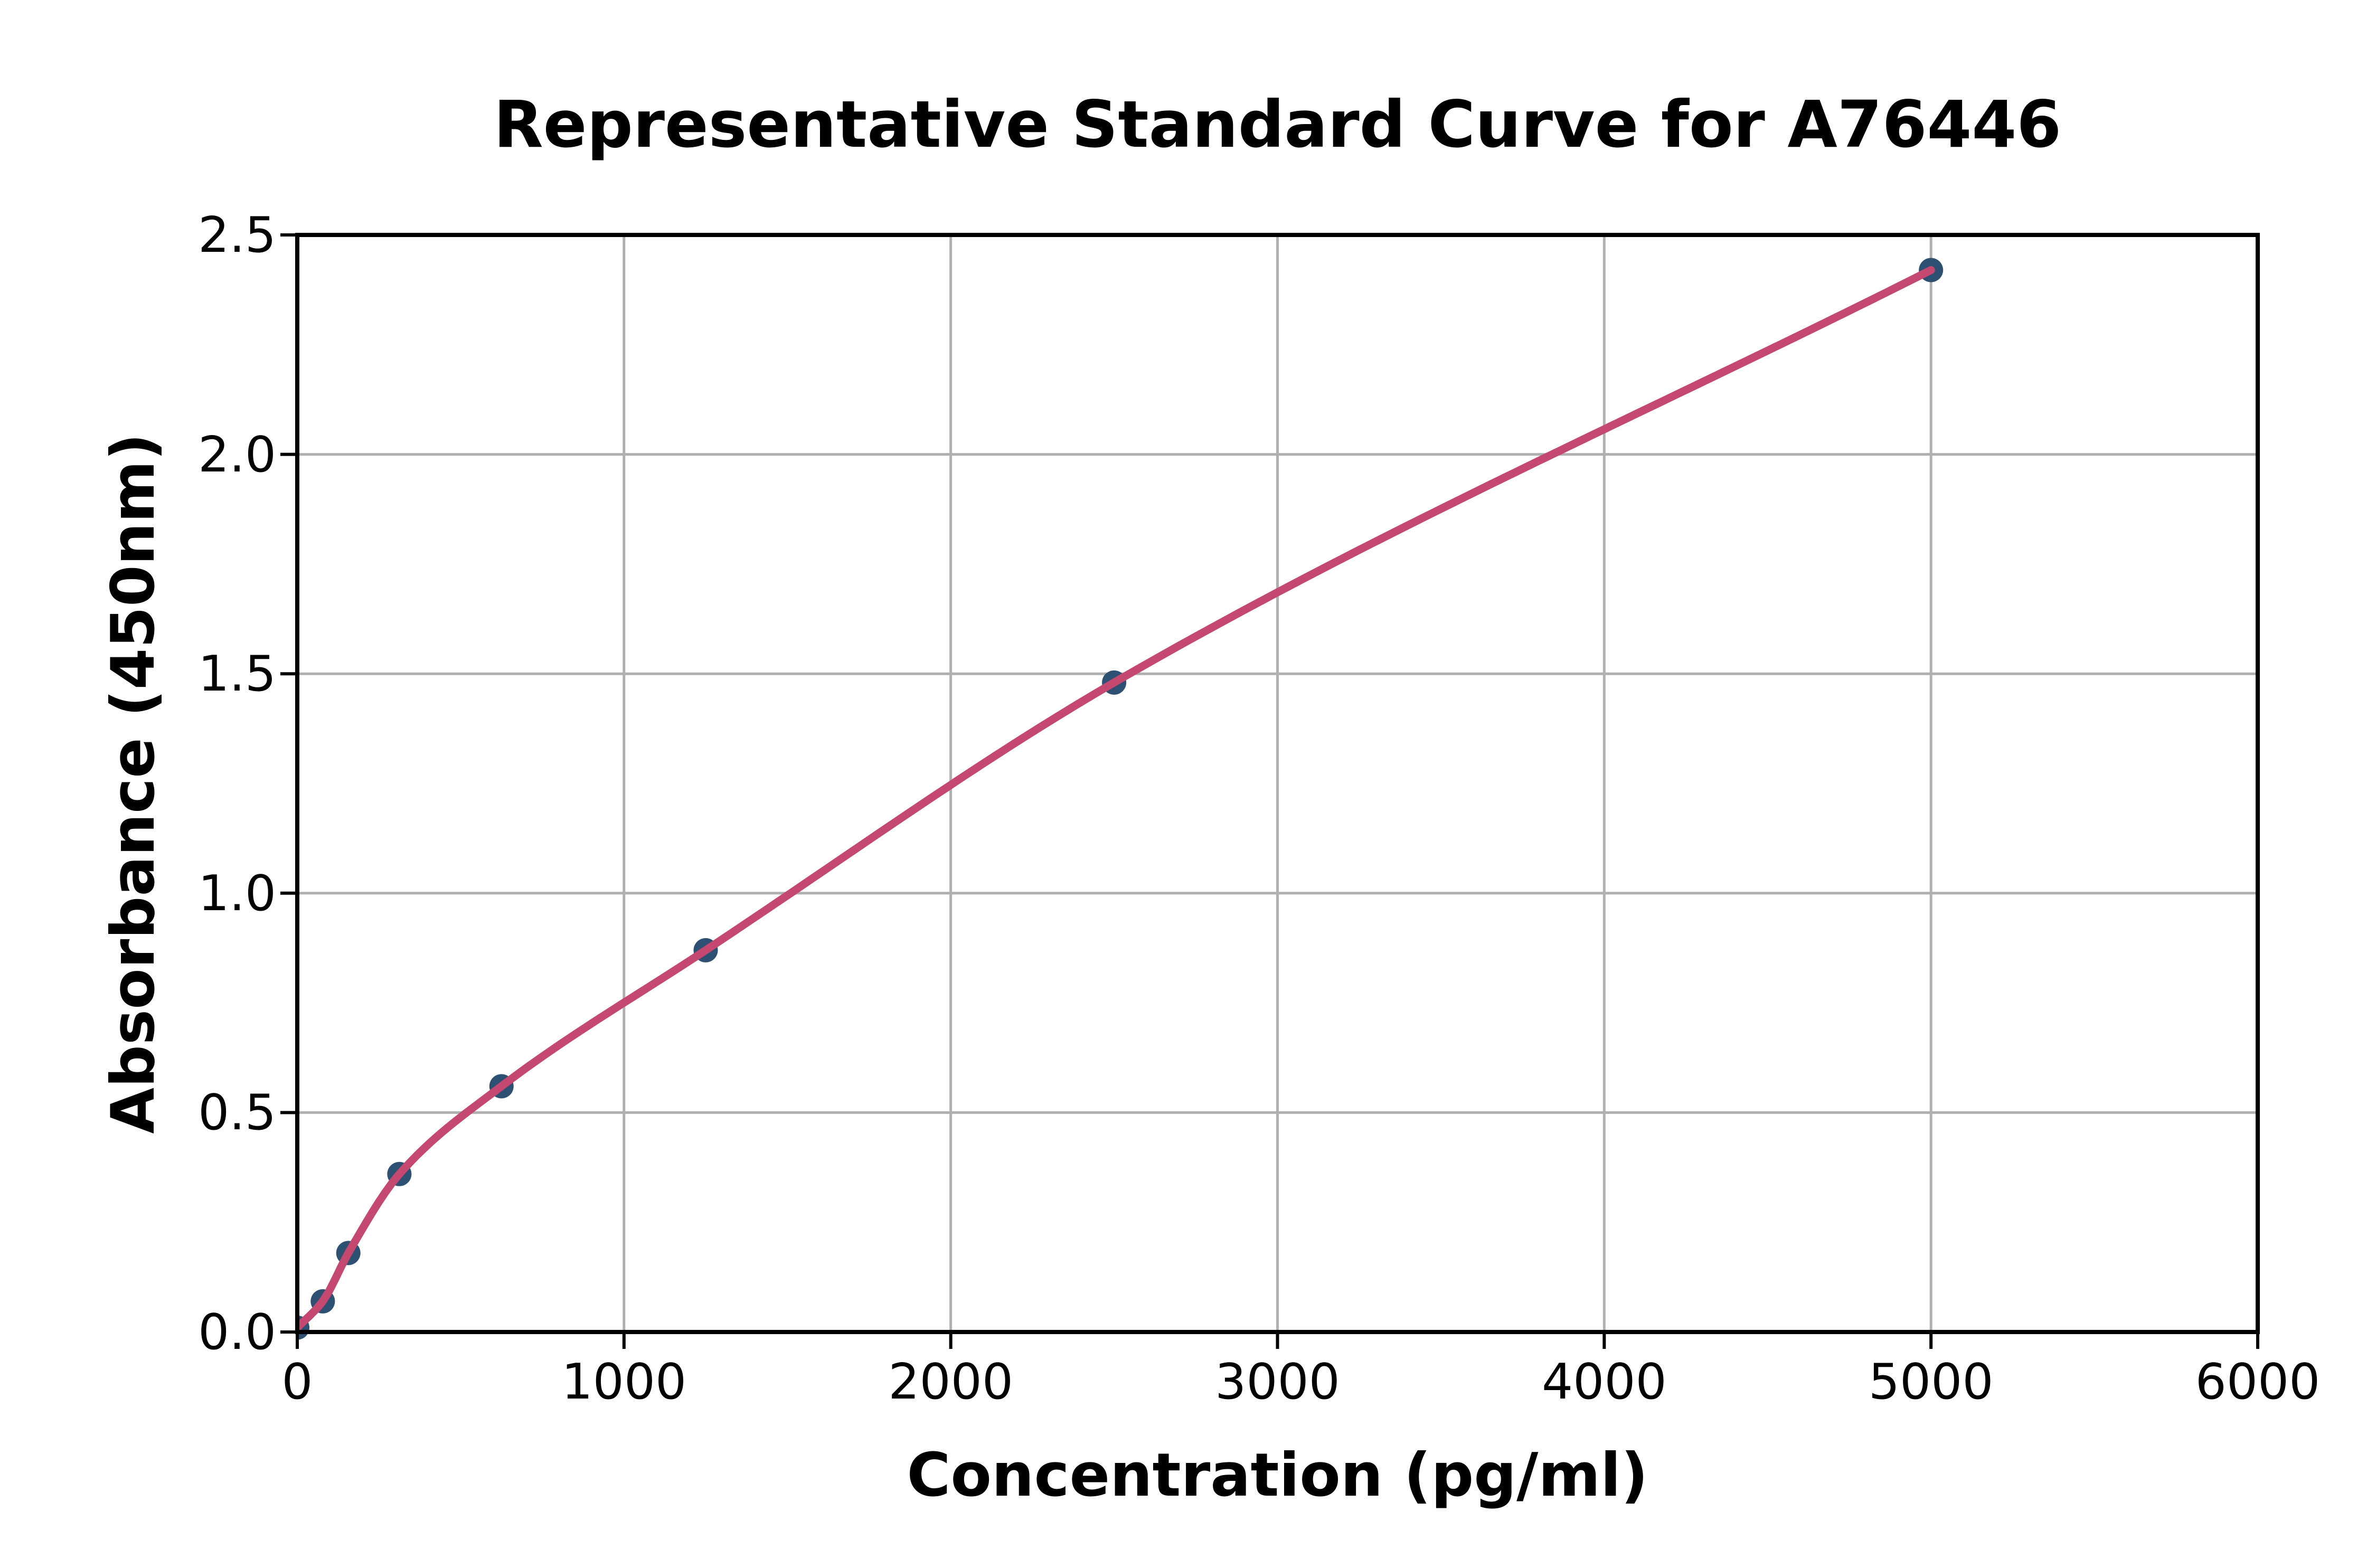  I want to click on y-tick-label: 2.0, so click(237, 455).